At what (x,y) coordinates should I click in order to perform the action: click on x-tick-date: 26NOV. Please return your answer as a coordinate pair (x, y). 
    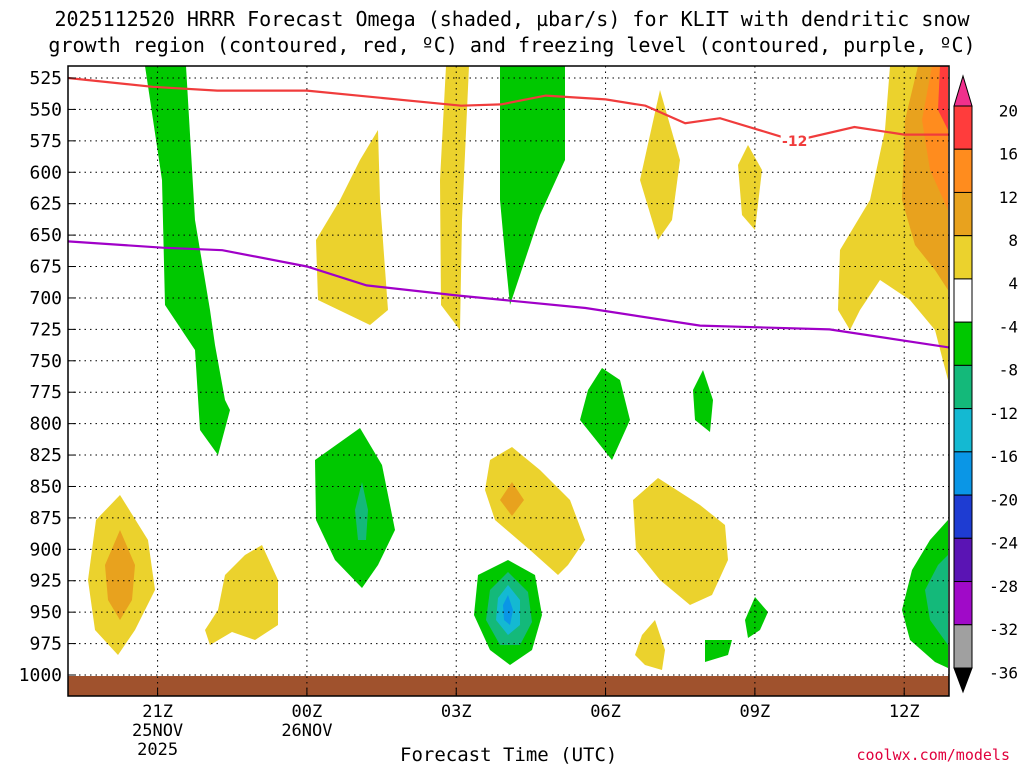
    Looking at the image, I should click on (306, 731).